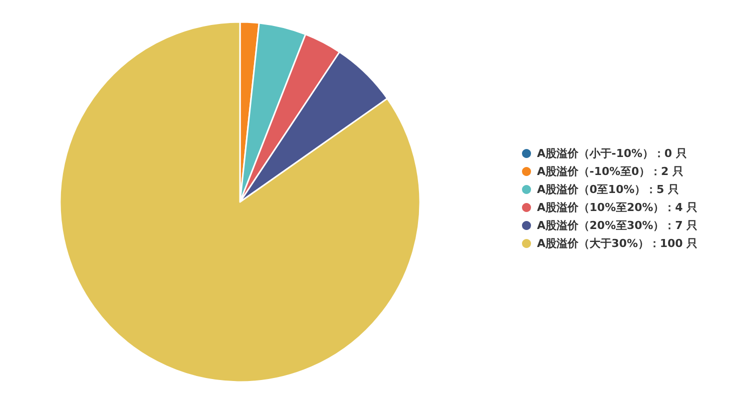 This screenshot has height=397, width=750. What do you see at coordinates (612, 153) in the screenshot?
I see `legend-label: A股溢价（小于-10%）：0 只` at bounding box center [612, 153].